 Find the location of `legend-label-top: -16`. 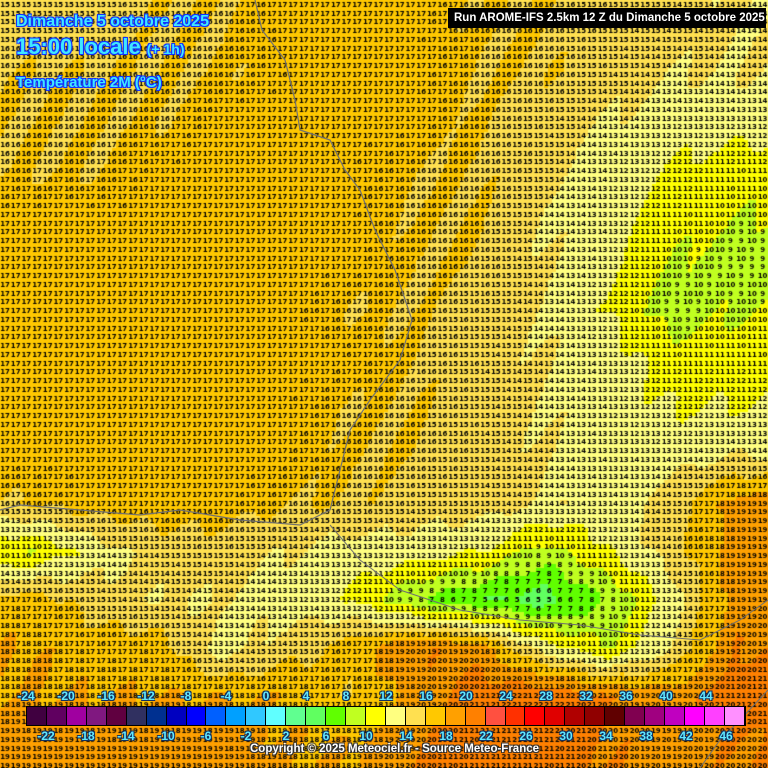

legend-label-top: -16 is located at coordinates (106, 696).